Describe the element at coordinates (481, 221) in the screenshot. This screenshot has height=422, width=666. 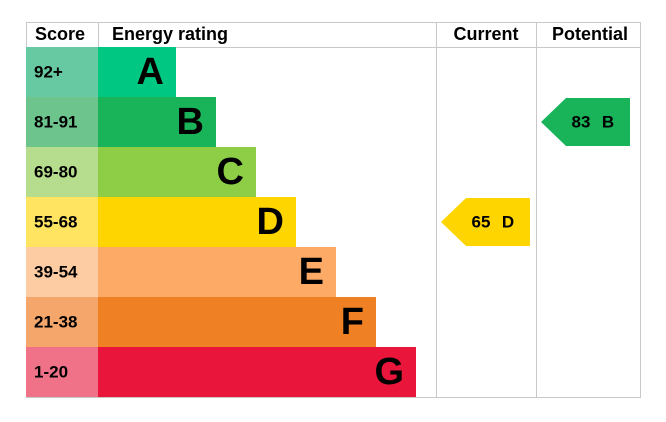
I see `current-value: 65` at that location.